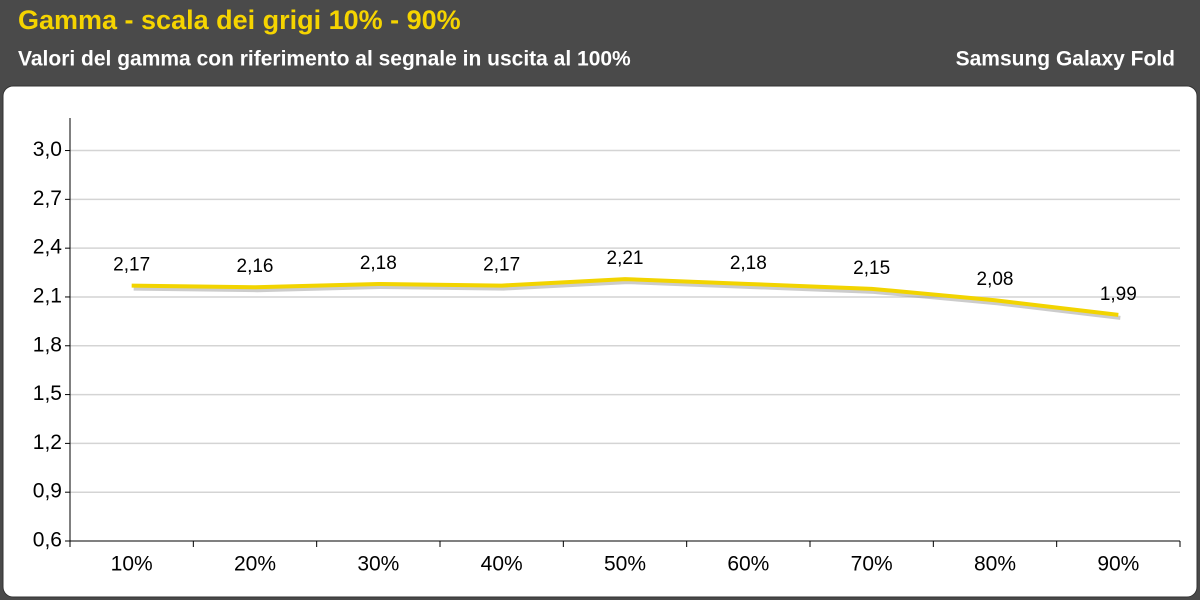  What do you see at coordinates (47, 491) in the screenshot?
I see `y-tick-label: 0,9` at bounding box center [47, 491].